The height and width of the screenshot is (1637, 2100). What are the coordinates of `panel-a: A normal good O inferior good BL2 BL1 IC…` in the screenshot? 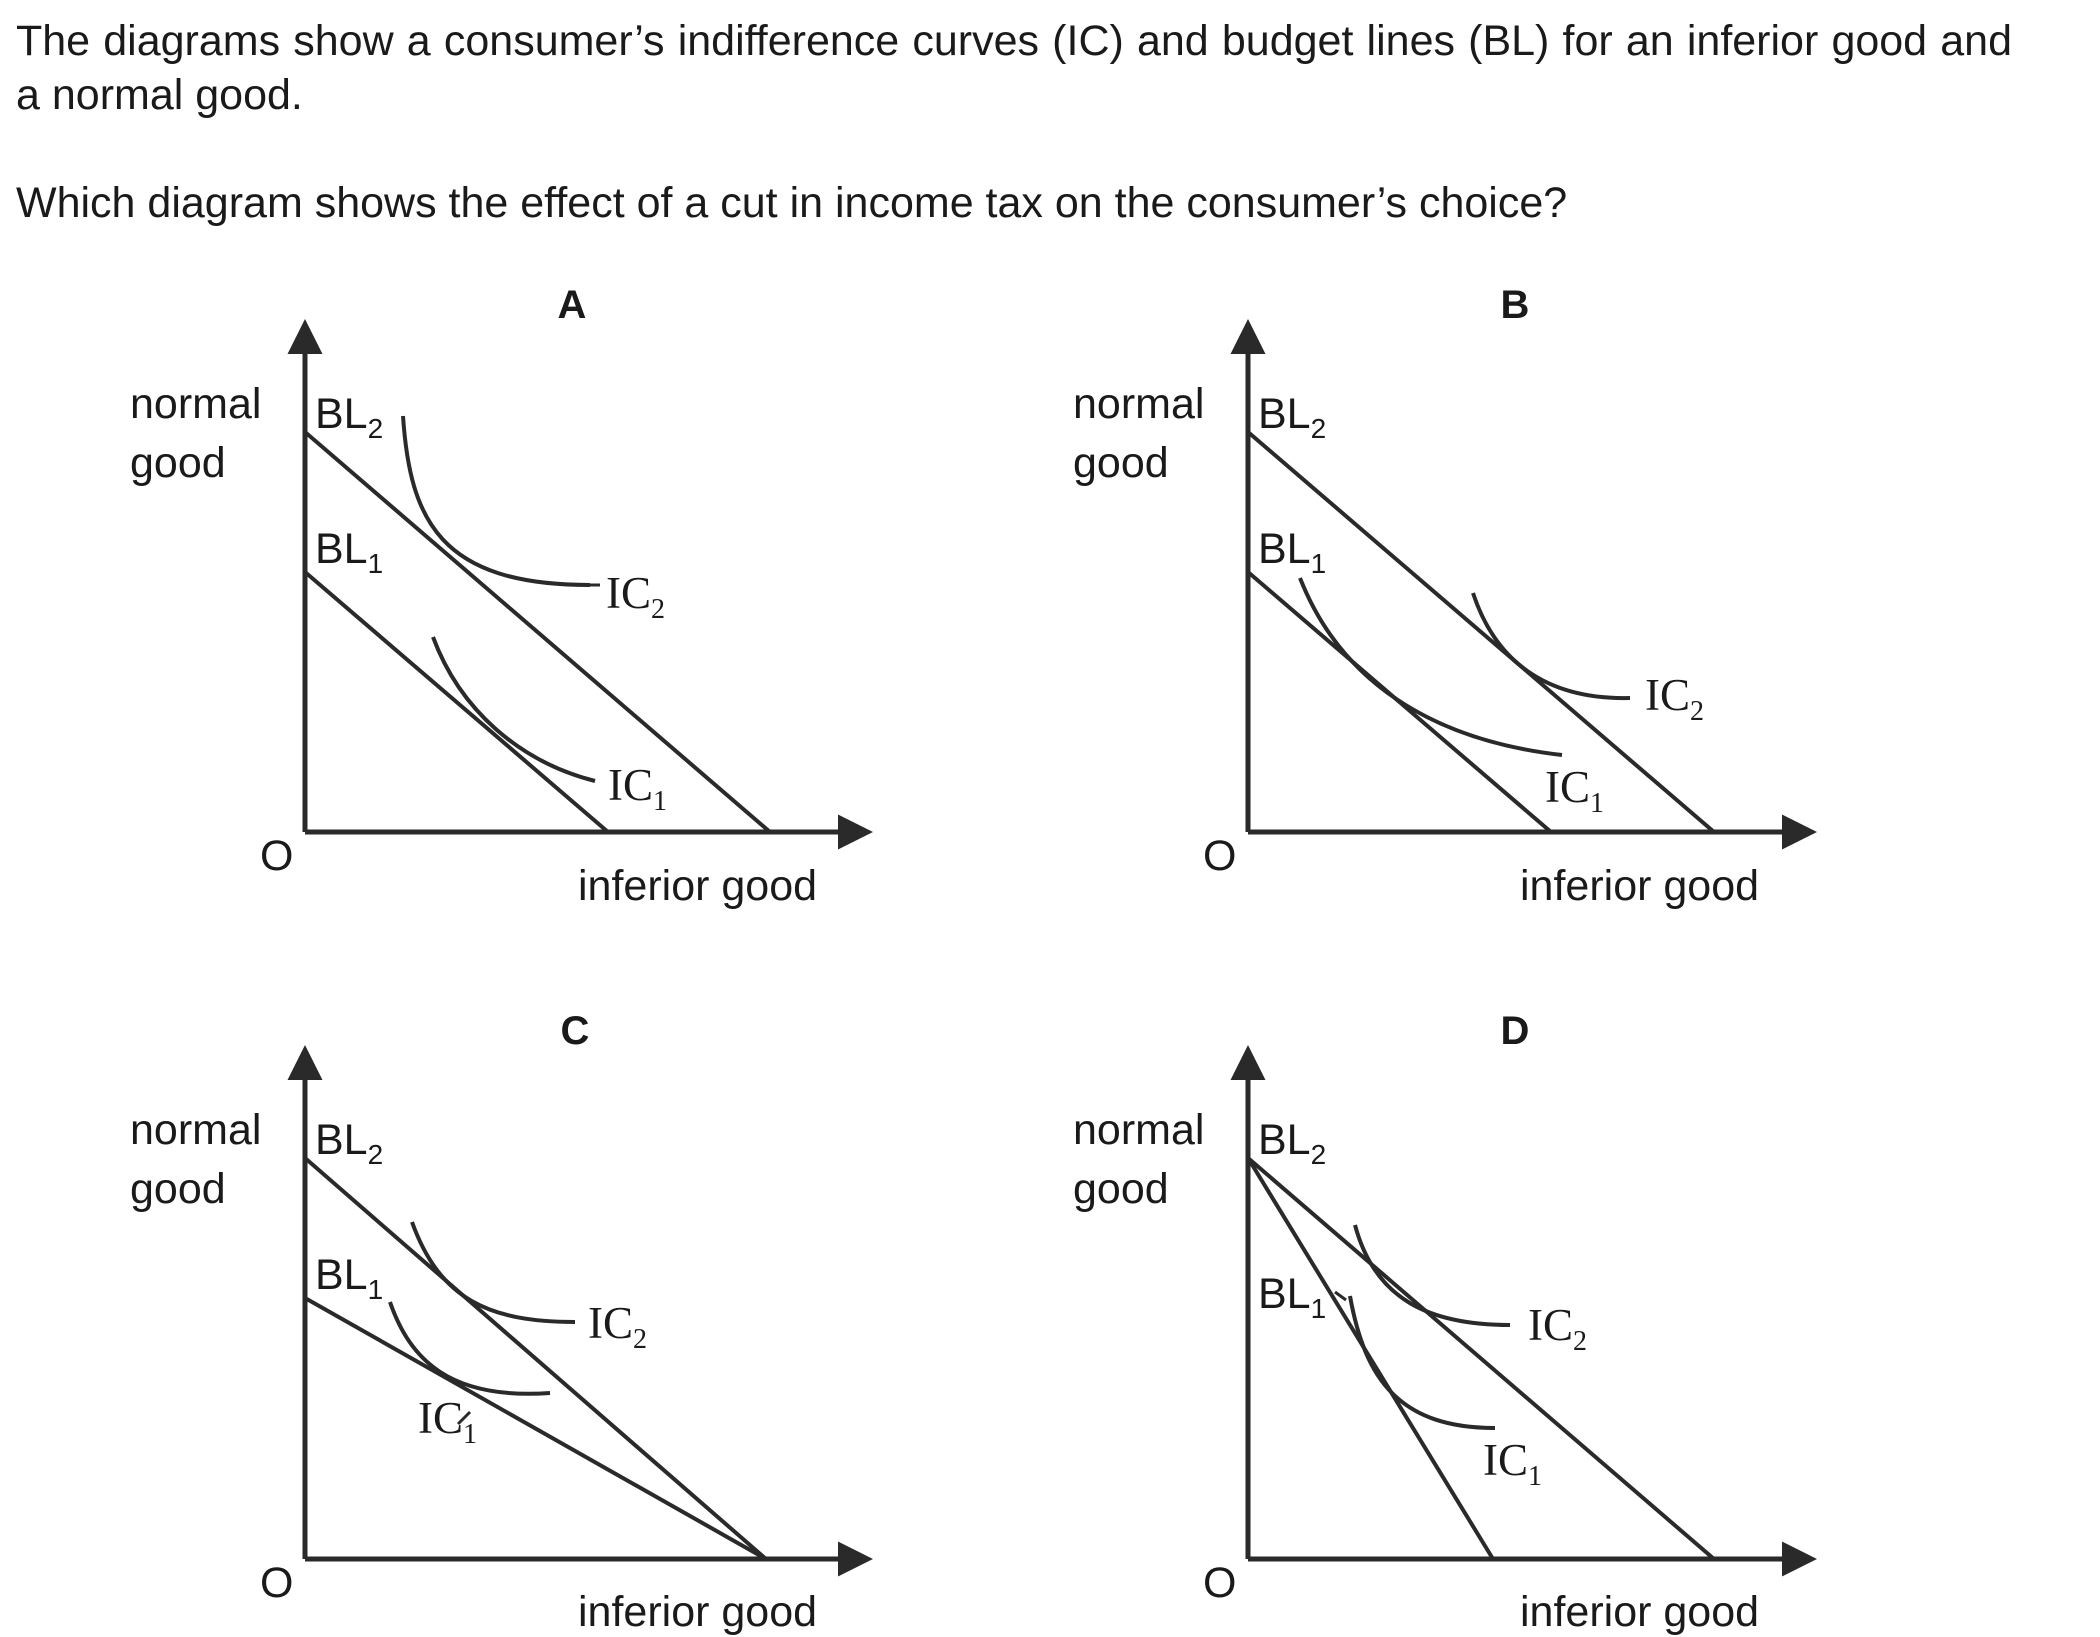 It's located at (501, 596).